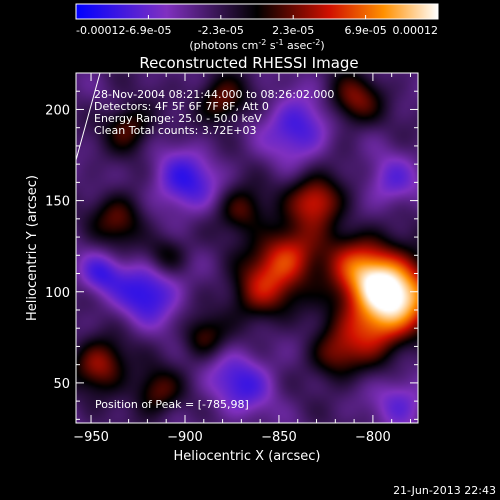 This screenshot has width=500, height=500. Describe the element at coordinates (223, 45) in the screenshot. I see `colorbar-label-part: (photons cm` at that location.